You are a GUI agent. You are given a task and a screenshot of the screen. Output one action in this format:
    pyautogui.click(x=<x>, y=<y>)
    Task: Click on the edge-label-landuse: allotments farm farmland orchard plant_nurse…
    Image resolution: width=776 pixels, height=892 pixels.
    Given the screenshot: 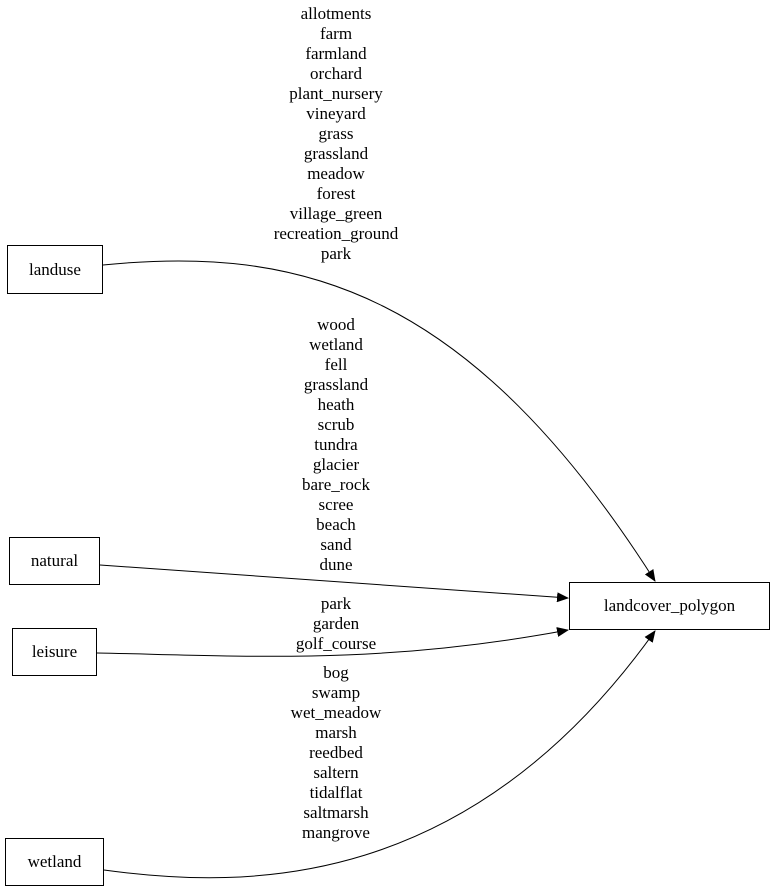 What is the action you would take?
    pyautogui.click(x=336, y=134)
    